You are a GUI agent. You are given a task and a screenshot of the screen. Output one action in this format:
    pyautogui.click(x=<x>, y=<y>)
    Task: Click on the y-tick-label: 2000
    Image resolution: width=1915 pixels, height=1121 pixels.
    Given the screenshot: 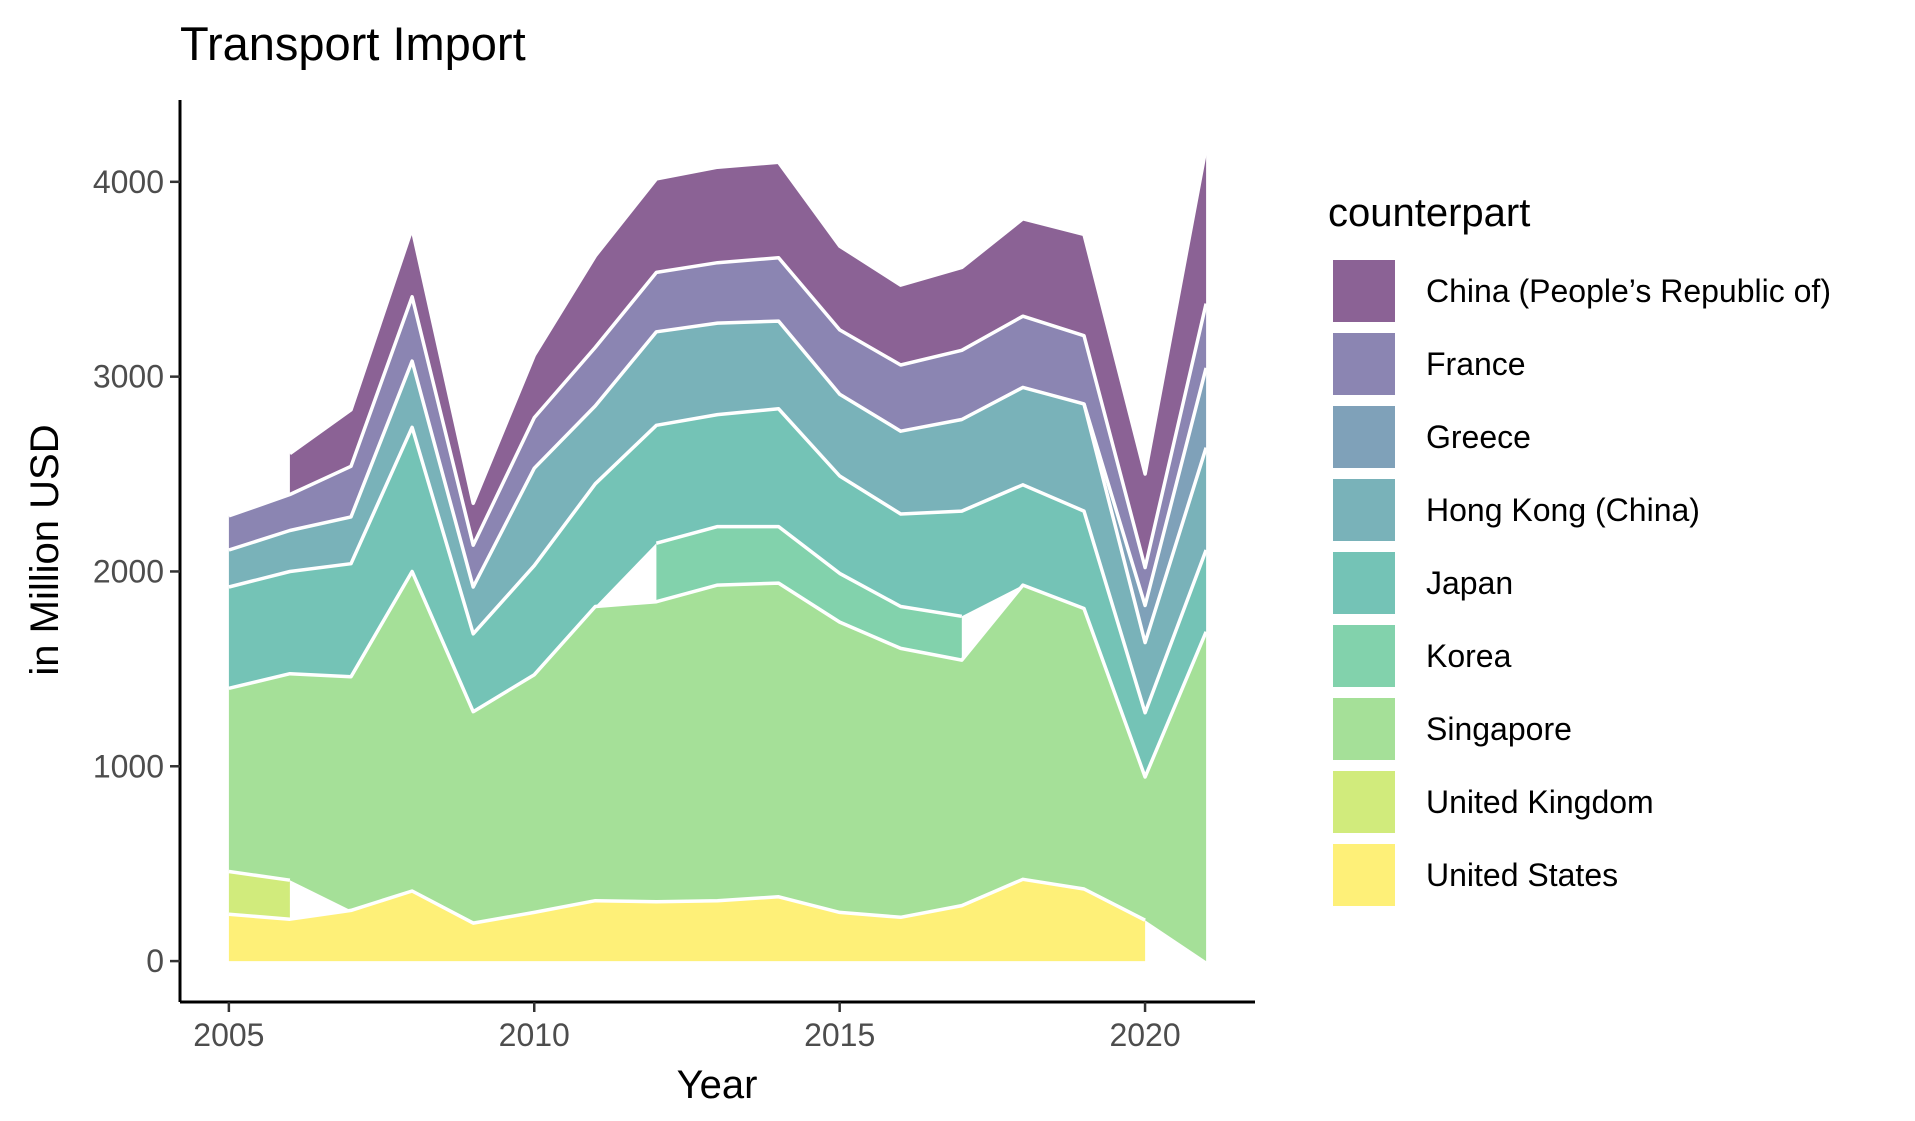 What is the action you would take?
    pyautogui.click(x=128, y=571)
    